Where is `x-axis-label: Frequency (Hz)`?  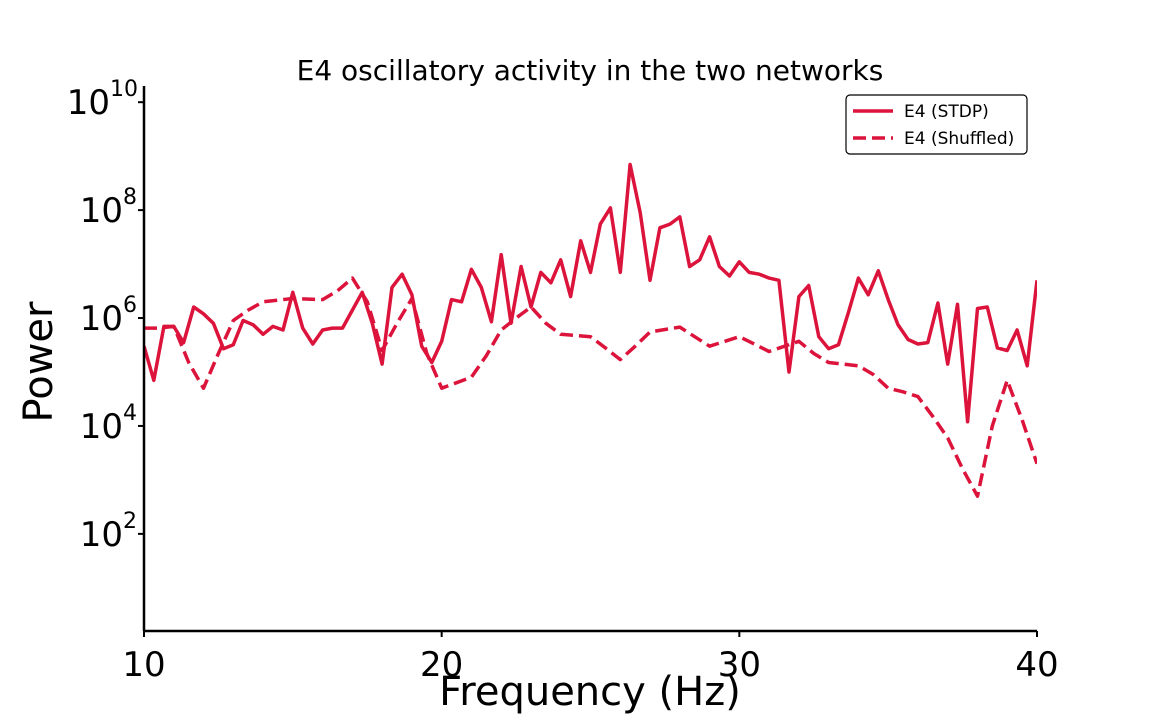 x-axis-label: Frequency (Hz) is located at coordinates (590, 692).